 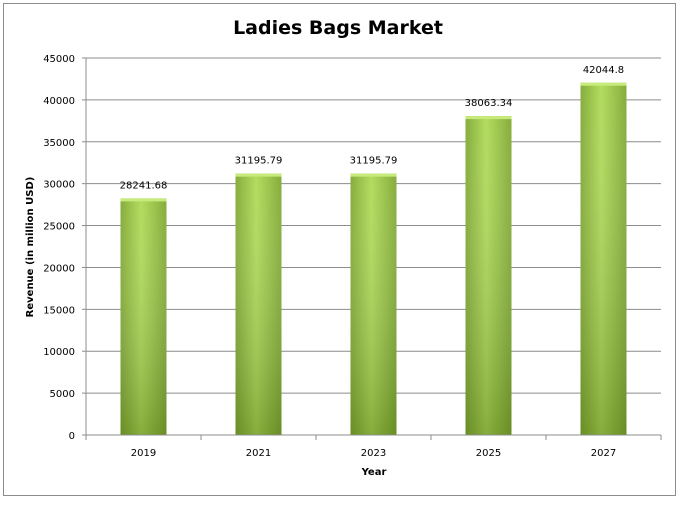 I want to click on x-tick-labels: 2019 2021 2023 2025 2027, so click(x=373, y=453).